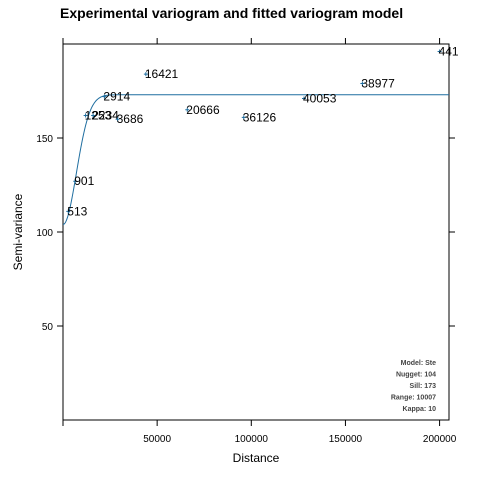 The width and height of the screenshot is (480, 480). I want to click on point-label: 2914, so click(116, 97).